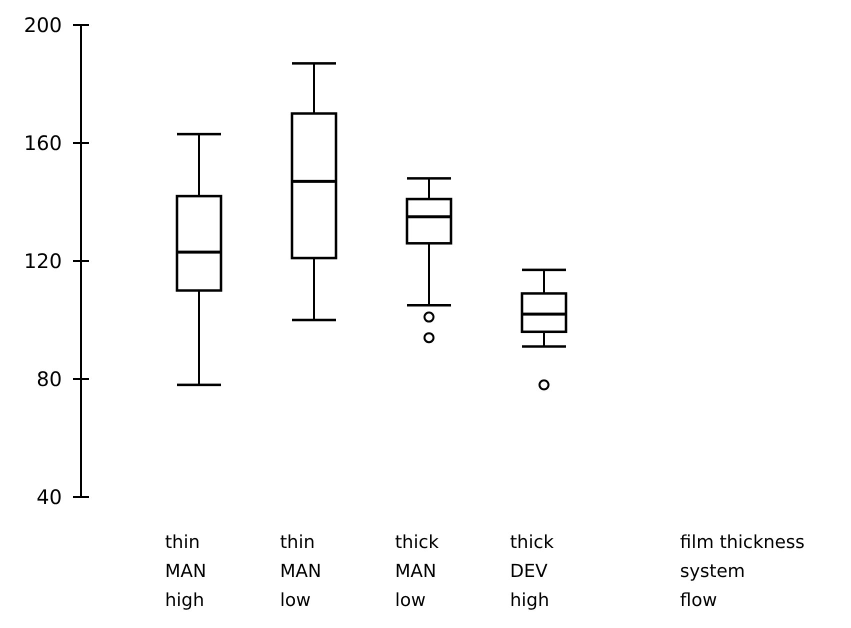  Describe the element at coordinates (43, 25) in the screenshot. I see `y-tick-label: 200` at that location.